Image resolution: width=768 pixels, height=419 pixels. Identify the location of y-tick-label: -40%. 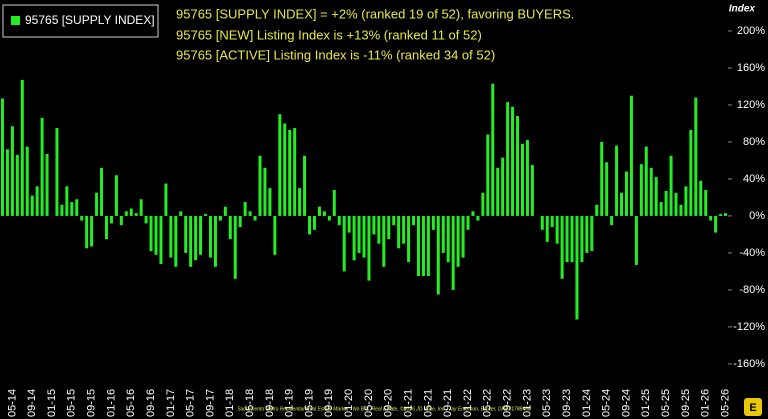
(752, 253).